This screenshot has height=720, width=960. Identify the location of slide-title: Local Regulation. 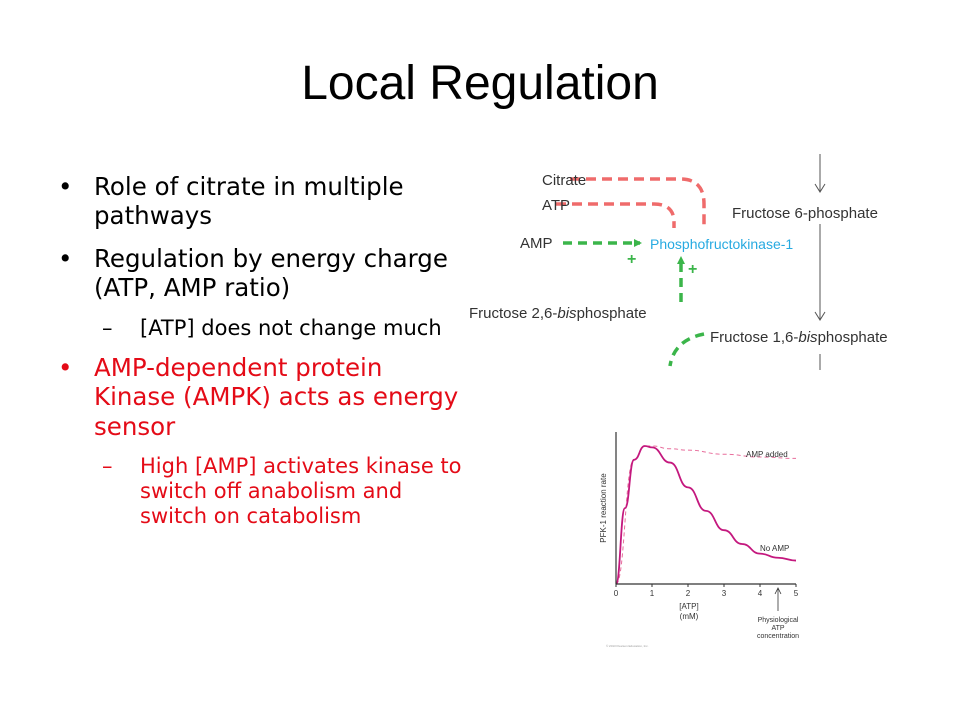
(480, 83).